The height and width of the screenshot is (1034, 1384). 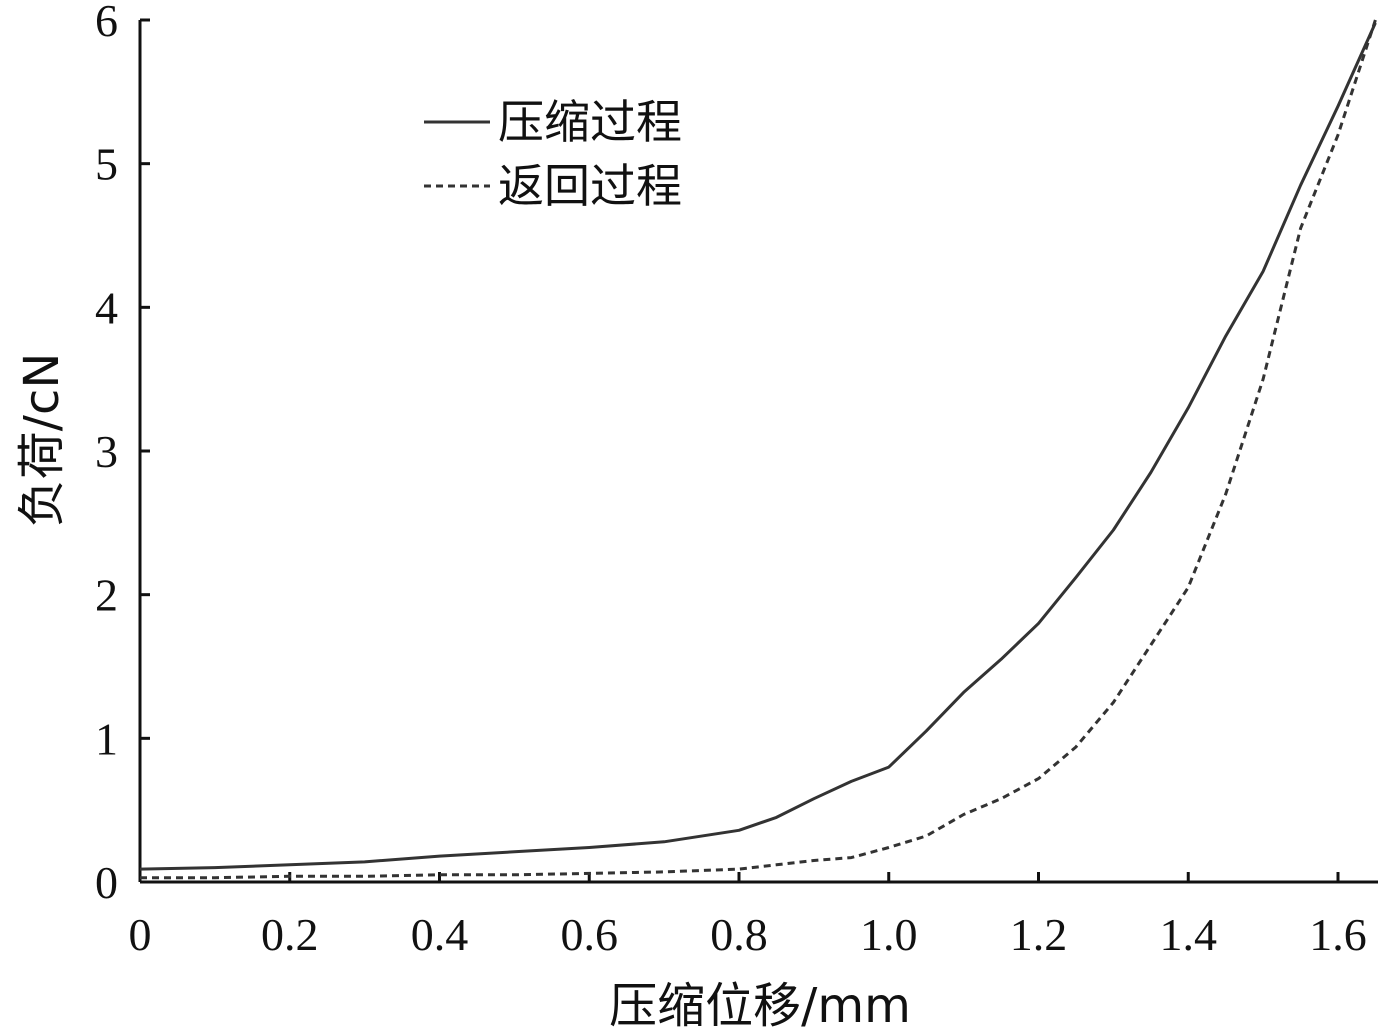 What do you see at coordinates (106, 164) in the screenshot?
I see `y-tick-label: 5` at bounding box center [106, 164].